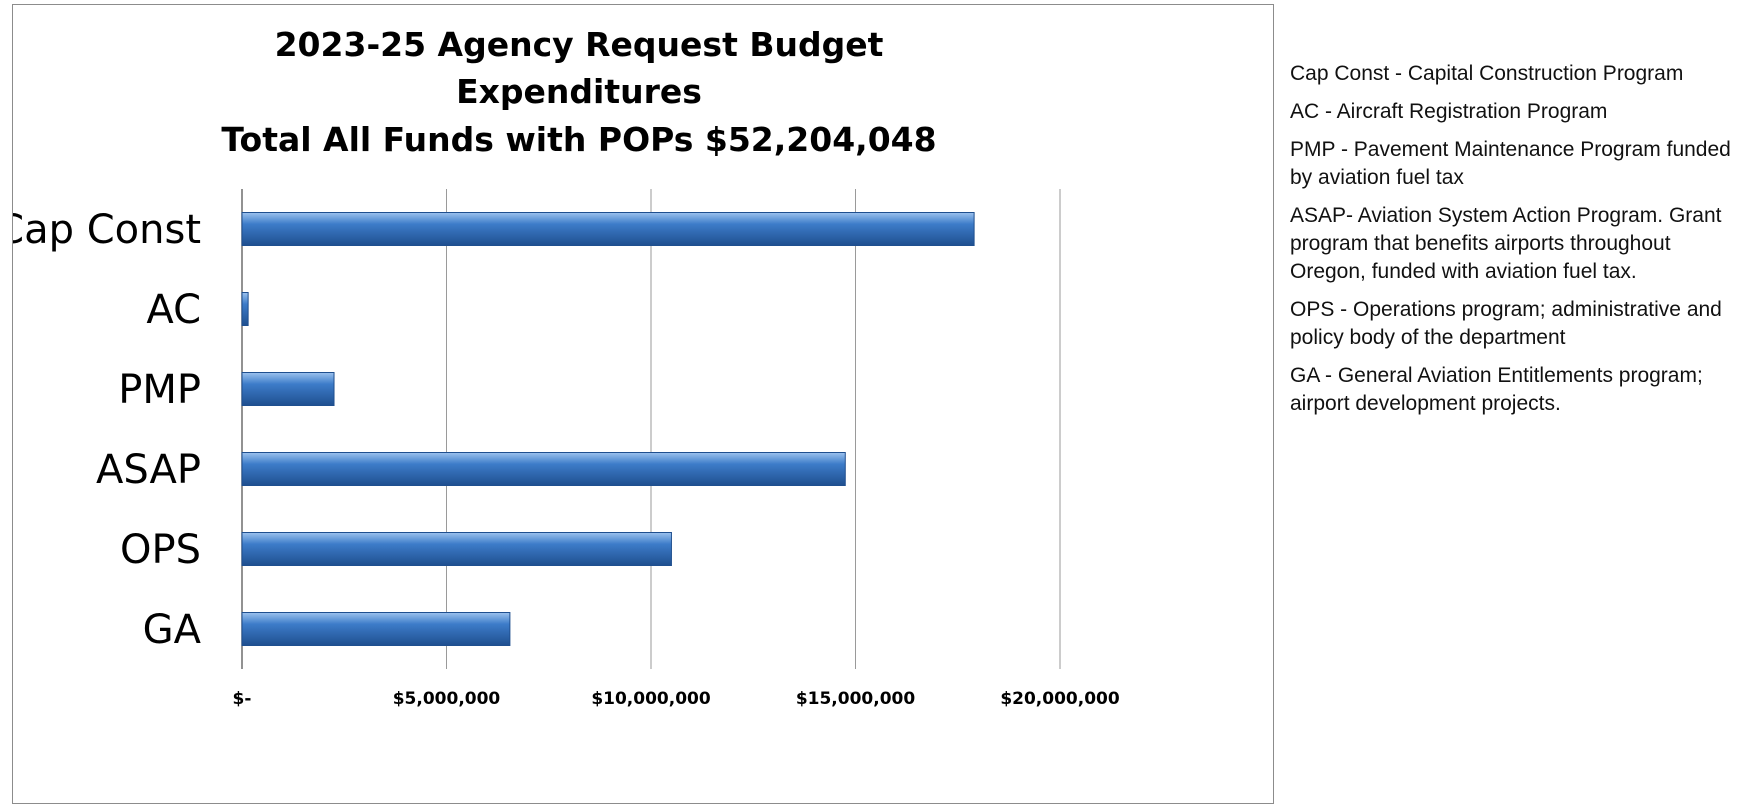 This screenshot has height=804, width=1742. I want to click on bar-cap-const, so click(608, 229).